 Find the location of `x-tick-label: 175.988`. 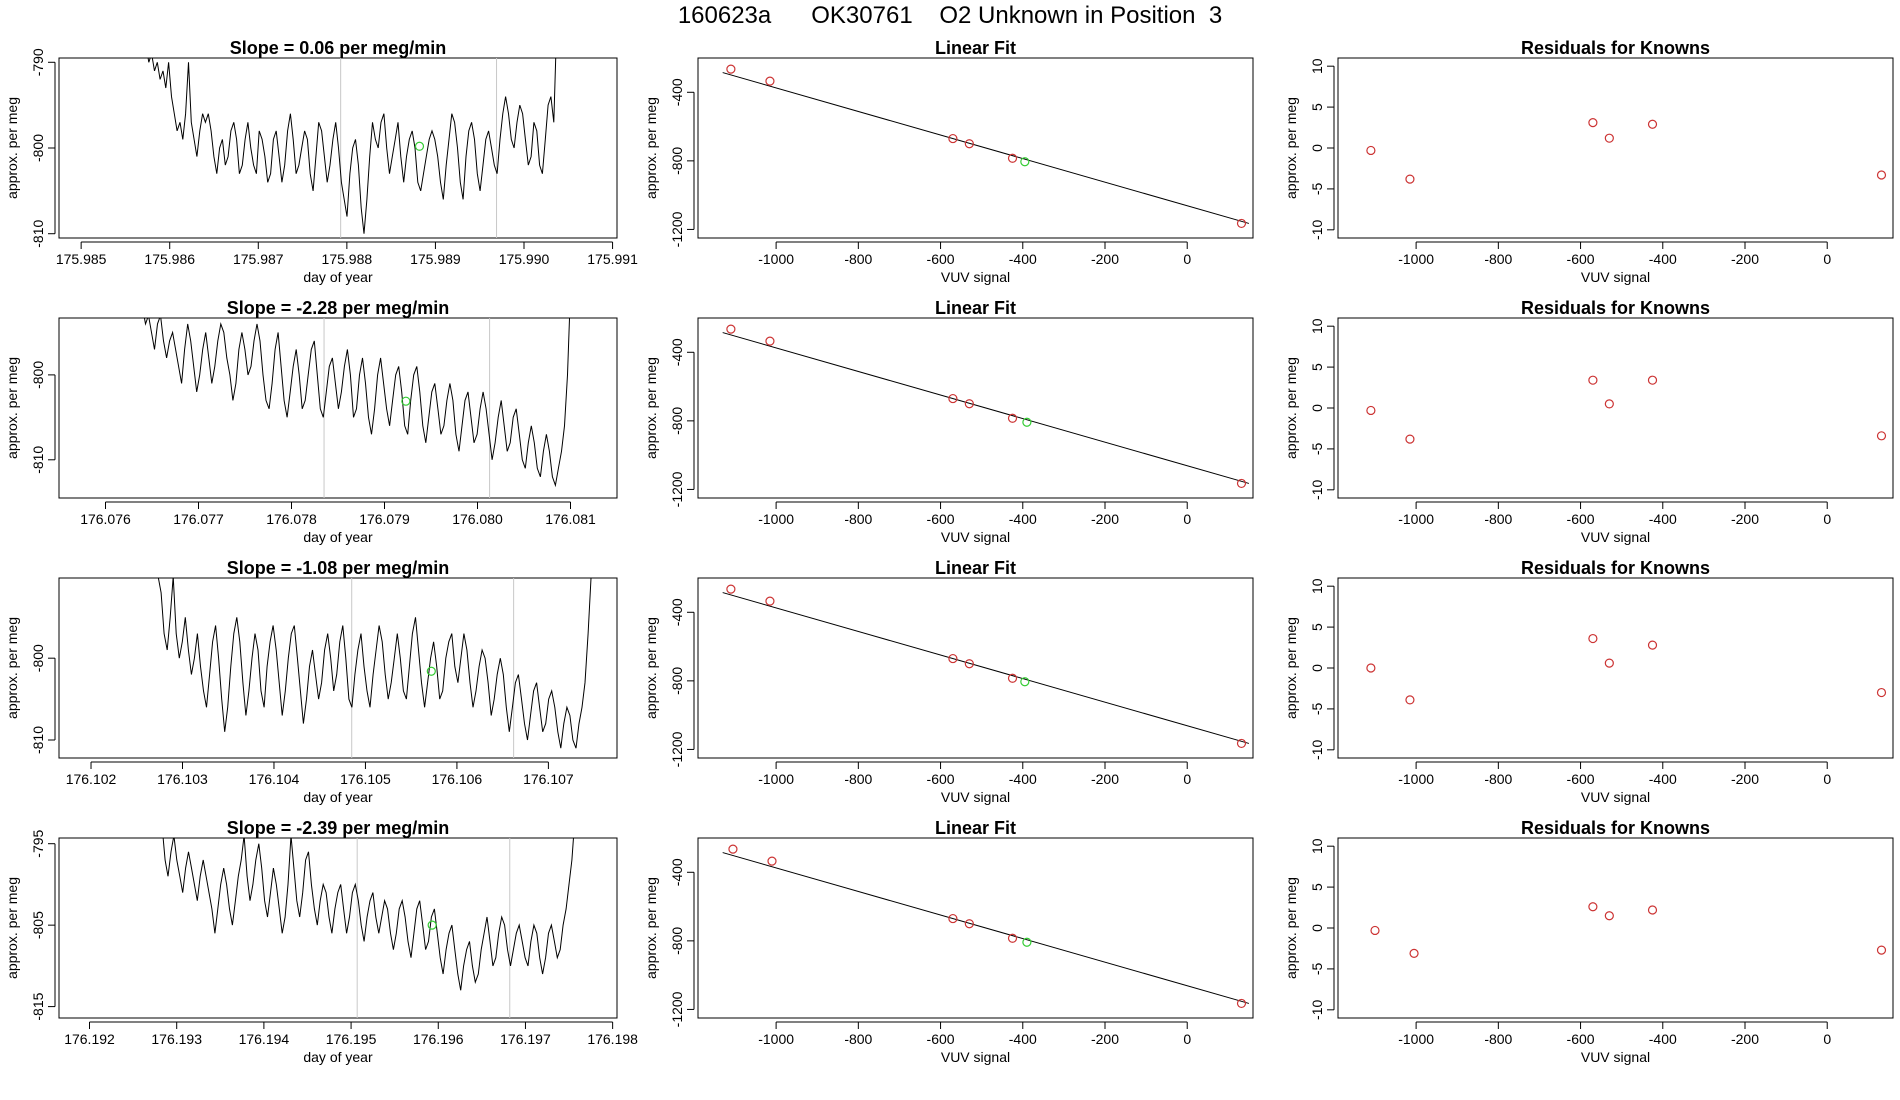

x-tick-label: 175.988 is located at coordinates (347, 259).